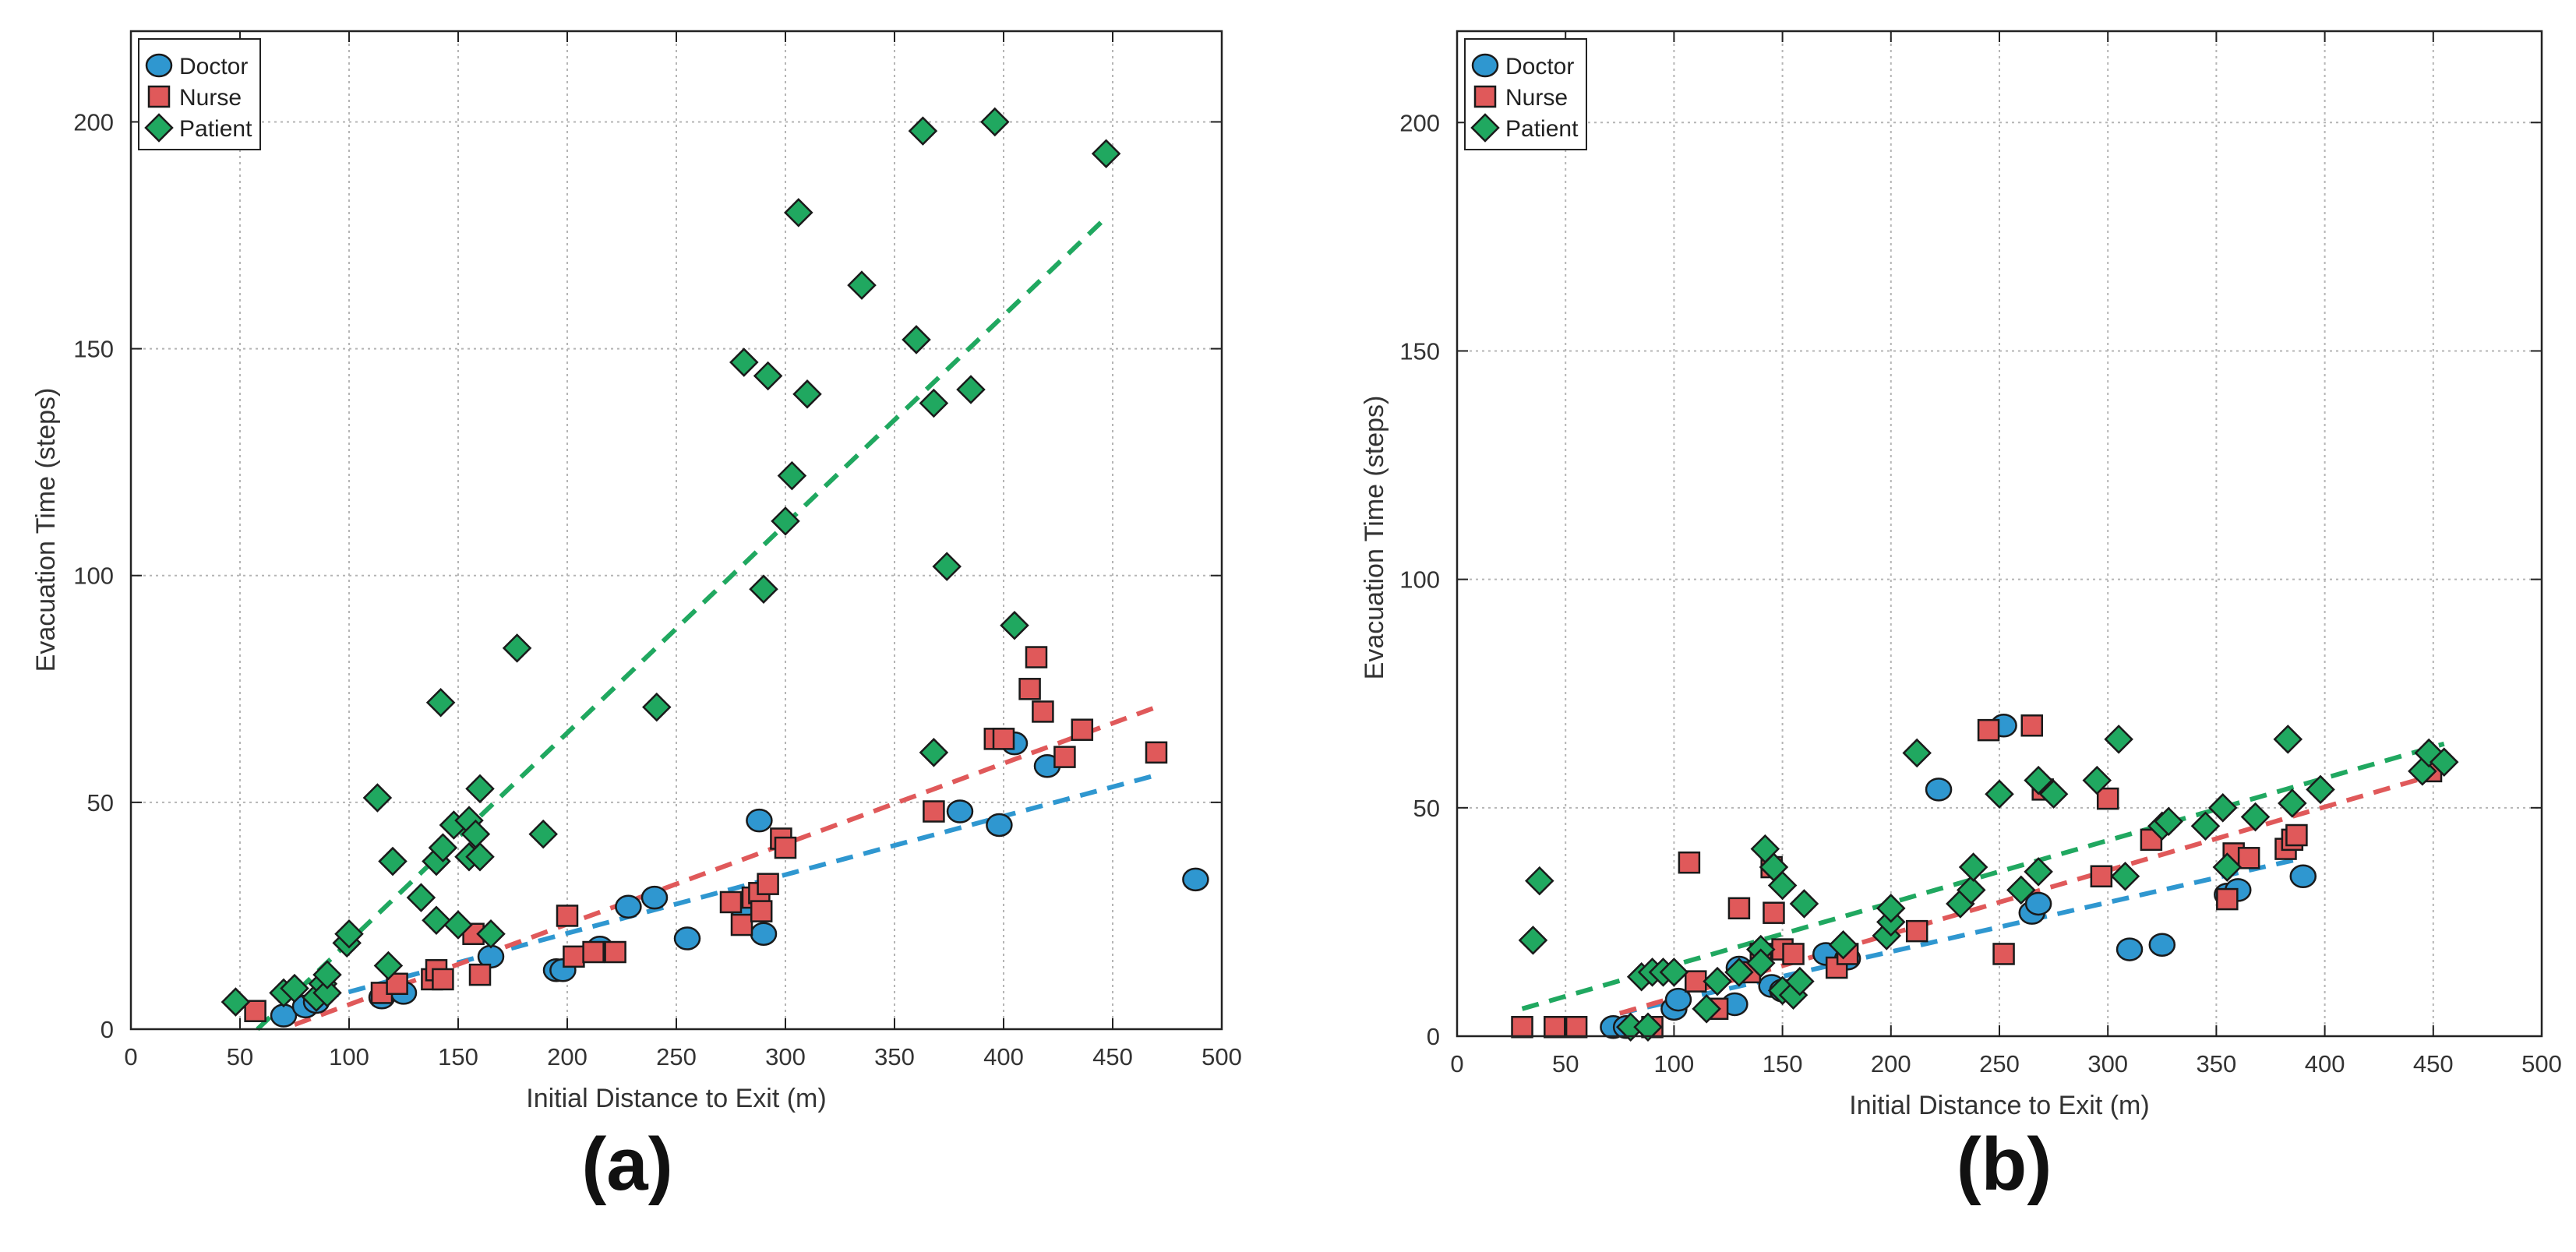 The width and height of the screenshot is (2576, 1252). I want to click on trend-line-doctor, so click(1961, 935).